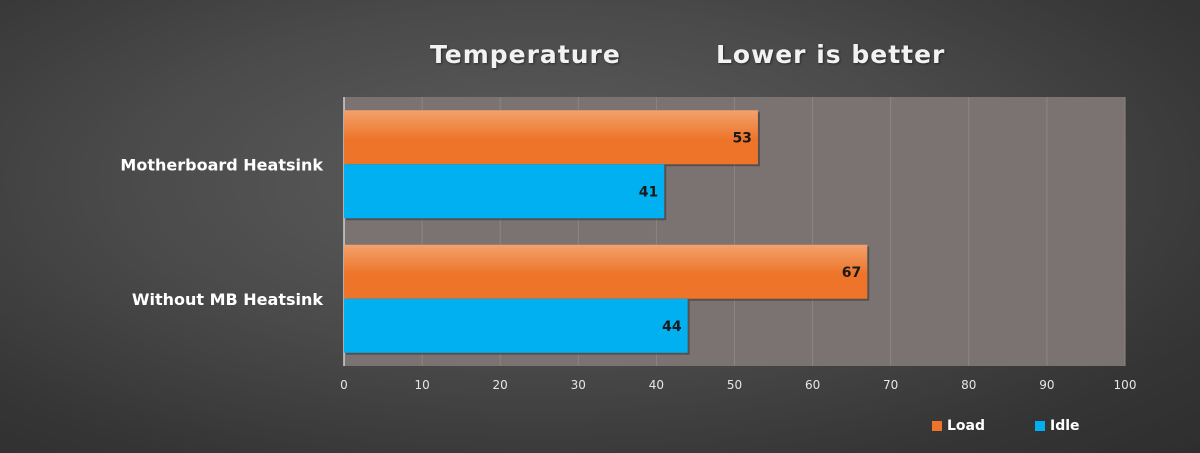  I want to click on x-tick-label: 100, so click(1125, 385).